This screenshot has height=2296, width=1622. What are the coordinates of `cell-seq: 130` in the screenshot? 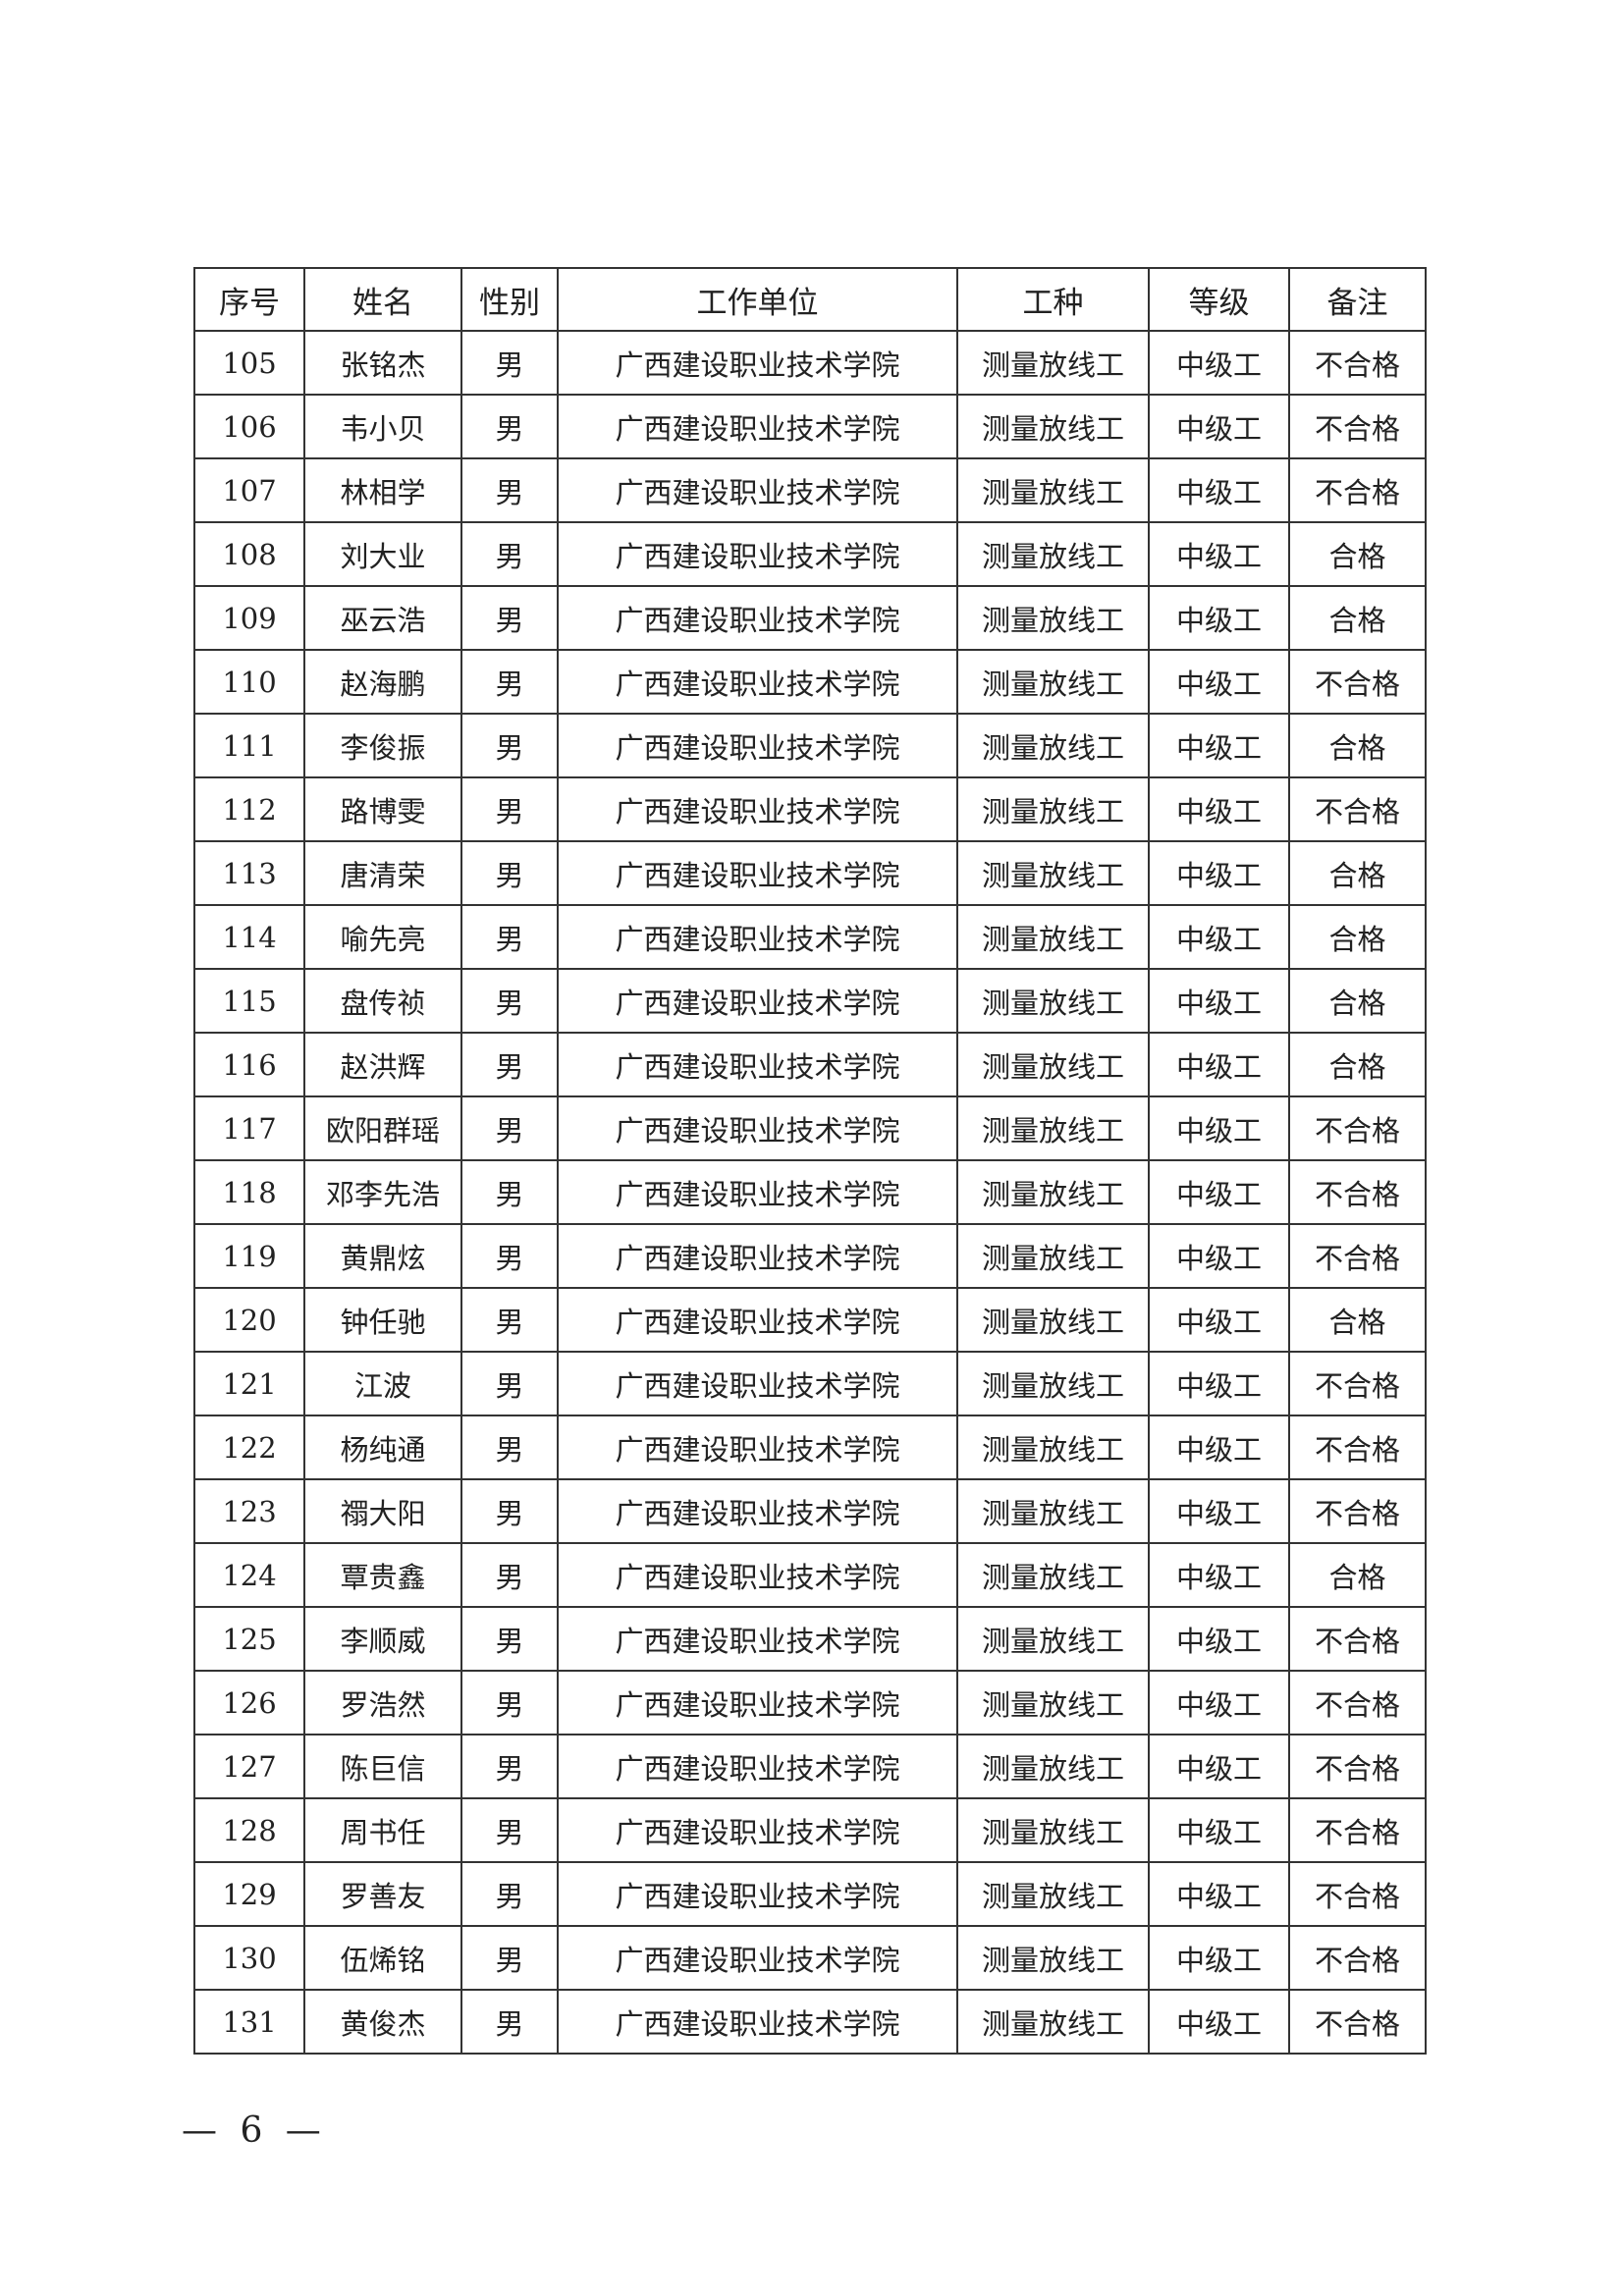 It's located at (249, 1958).